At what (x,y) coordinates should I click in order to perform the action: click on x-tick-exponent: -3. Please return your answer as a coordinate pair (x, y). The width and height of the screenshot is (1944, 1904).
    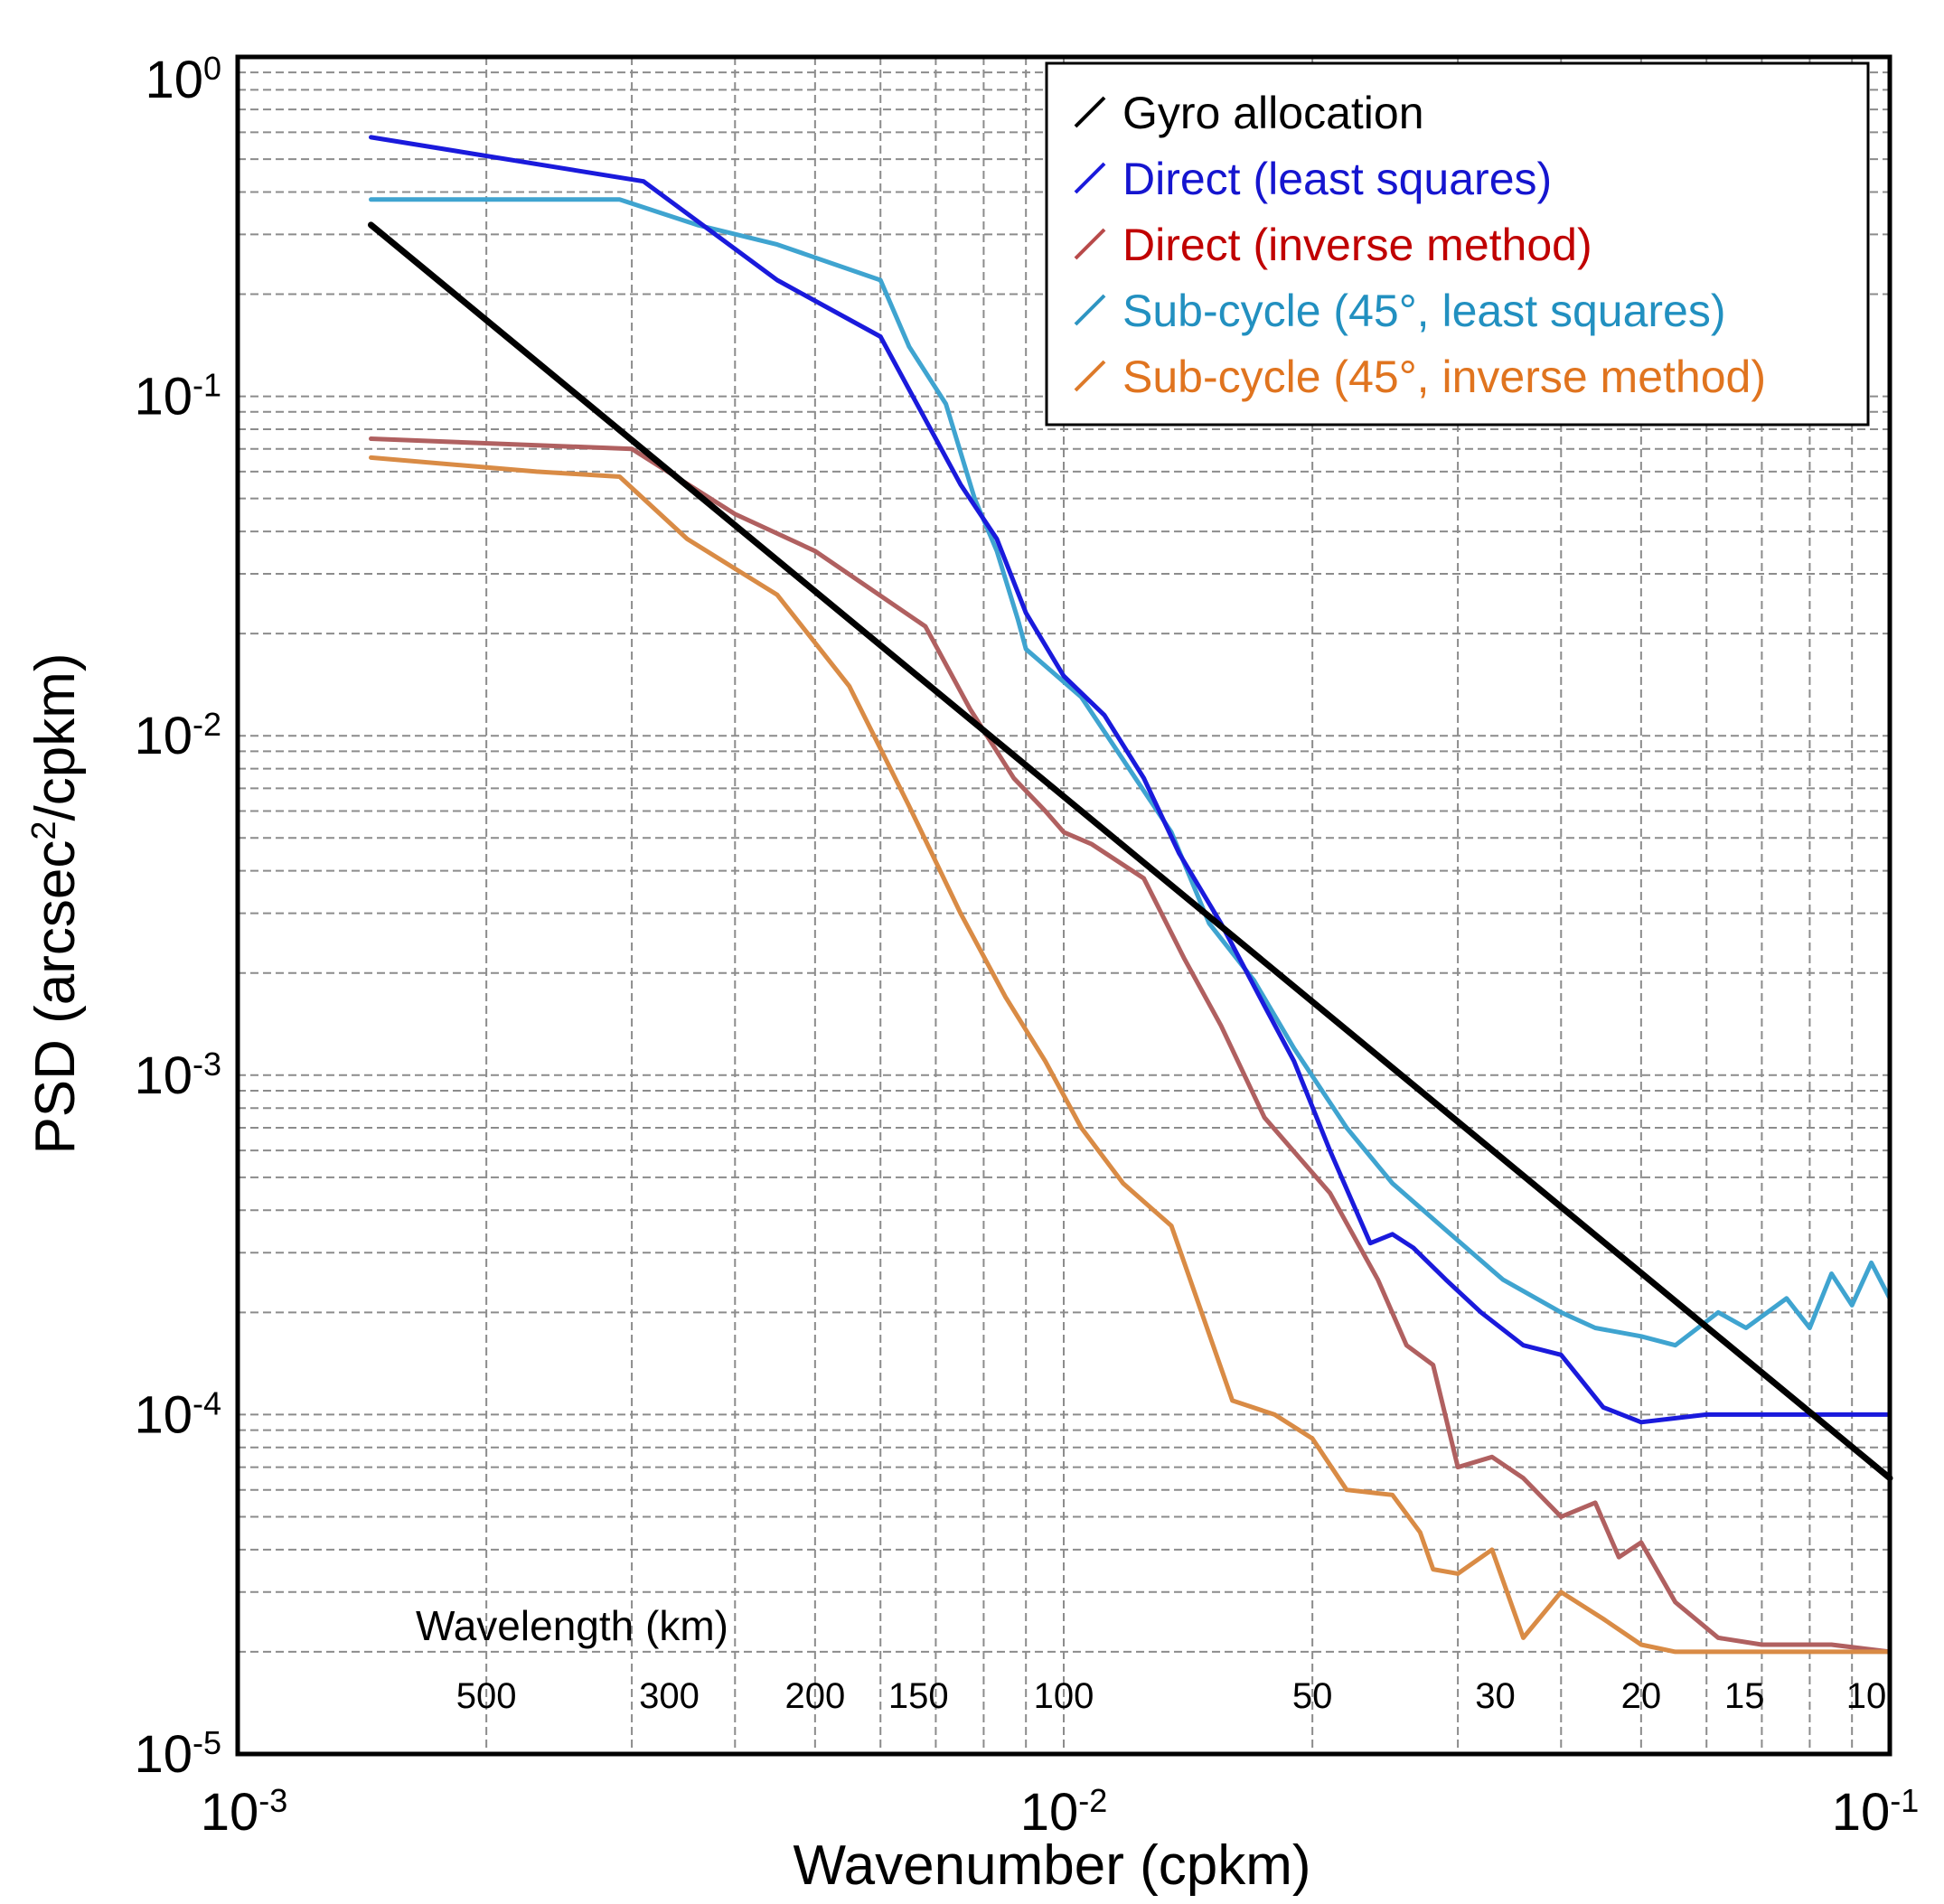
    Looking at the image, I should click on (272, 1801).